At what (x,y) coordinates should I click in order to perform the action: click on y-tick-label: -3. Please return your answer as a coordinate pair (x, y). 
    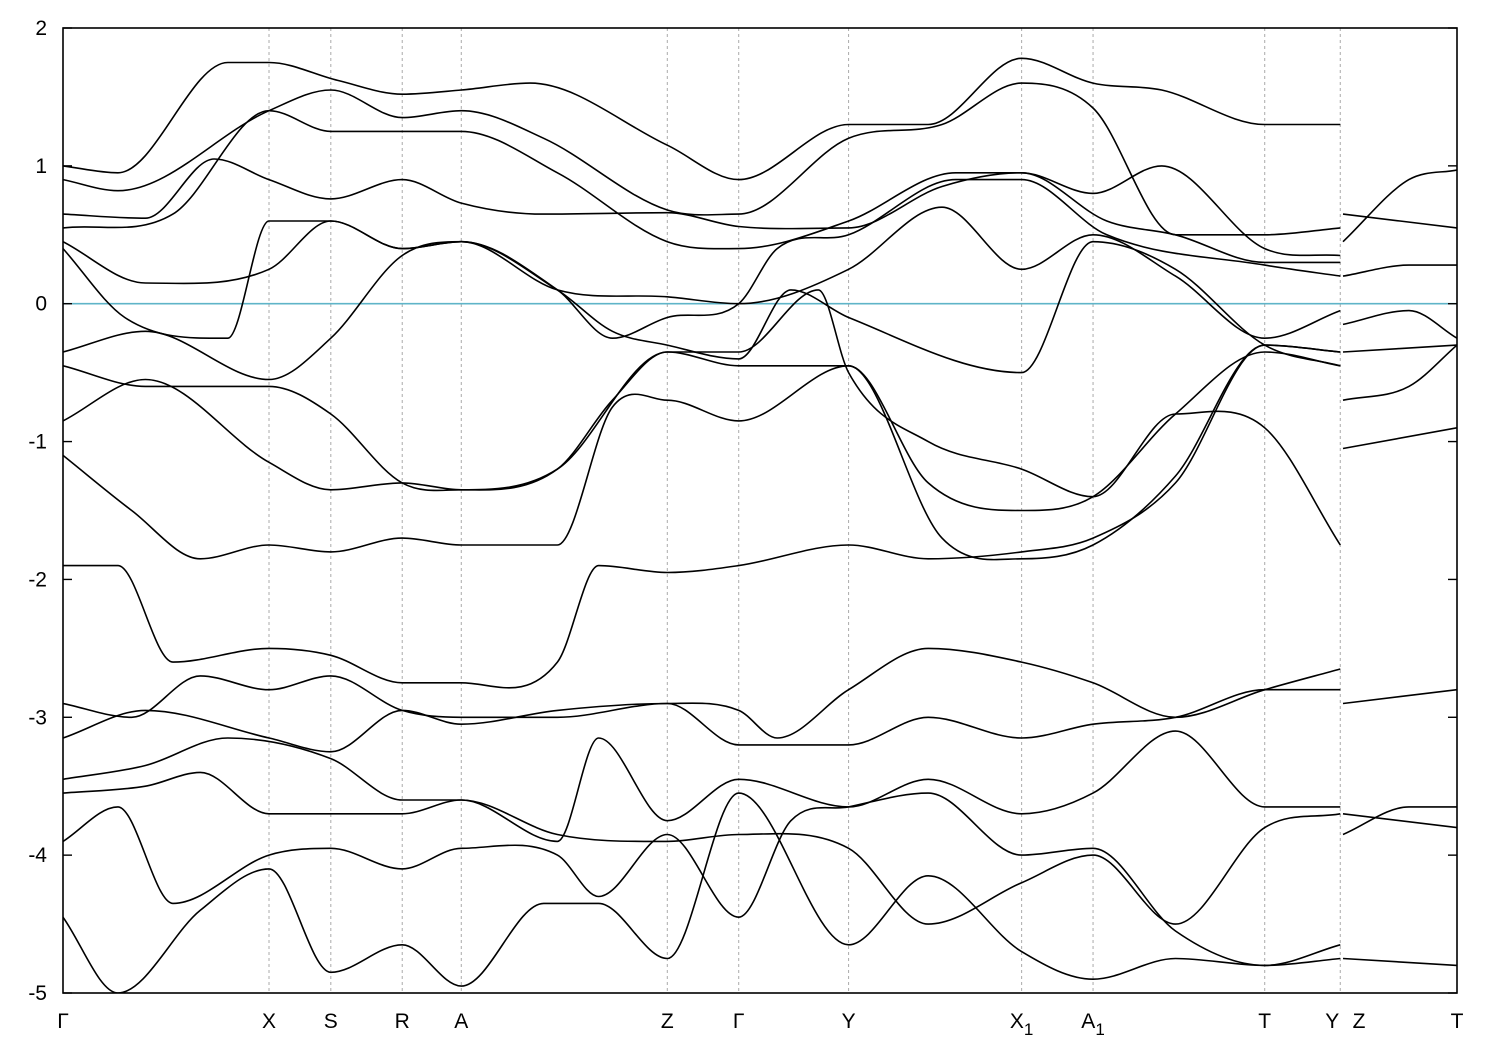
    Looking at the image, I should click on (37, 717).